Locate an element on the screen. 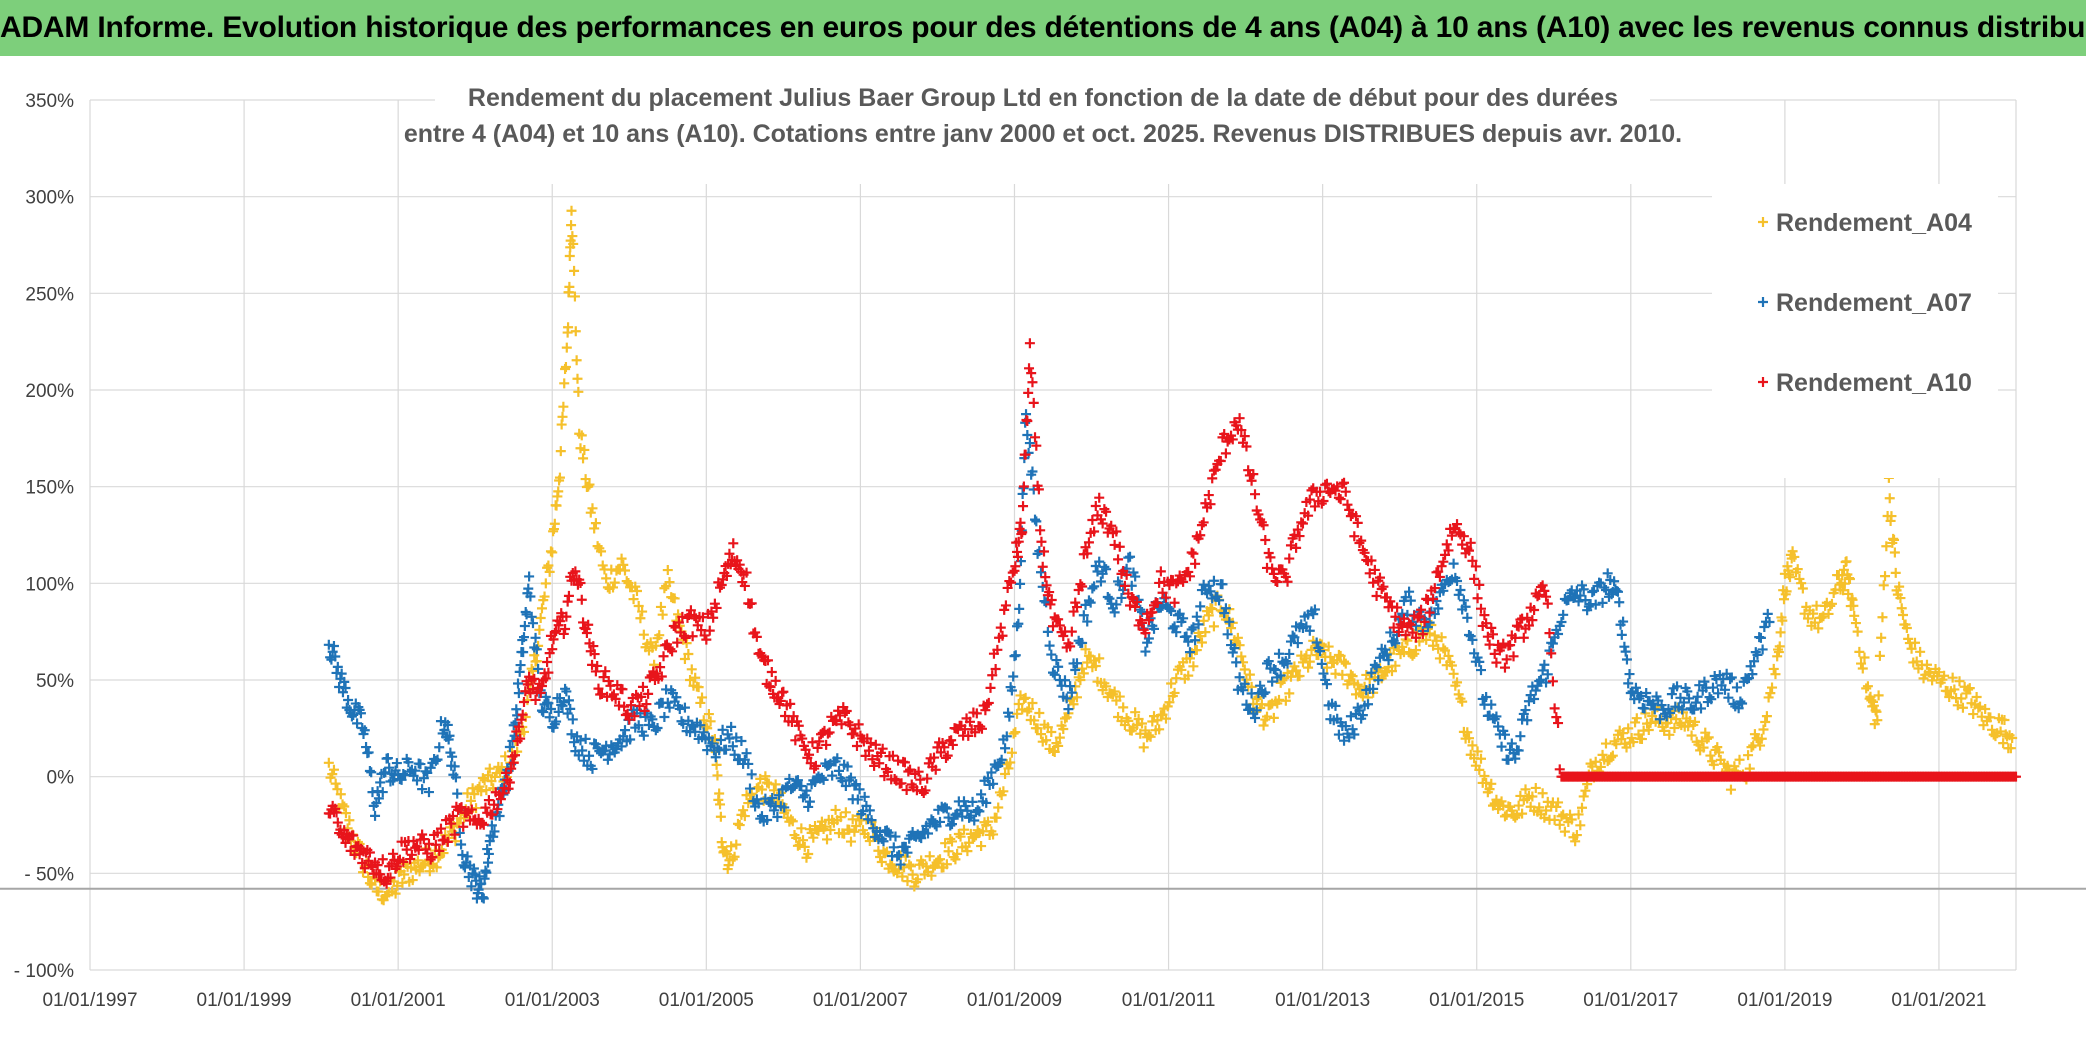 Image resolution: width=2086 pixels, height=1037 pixels. x-tick-label: 01/01/2007 is located at coordinates (860, 1000).